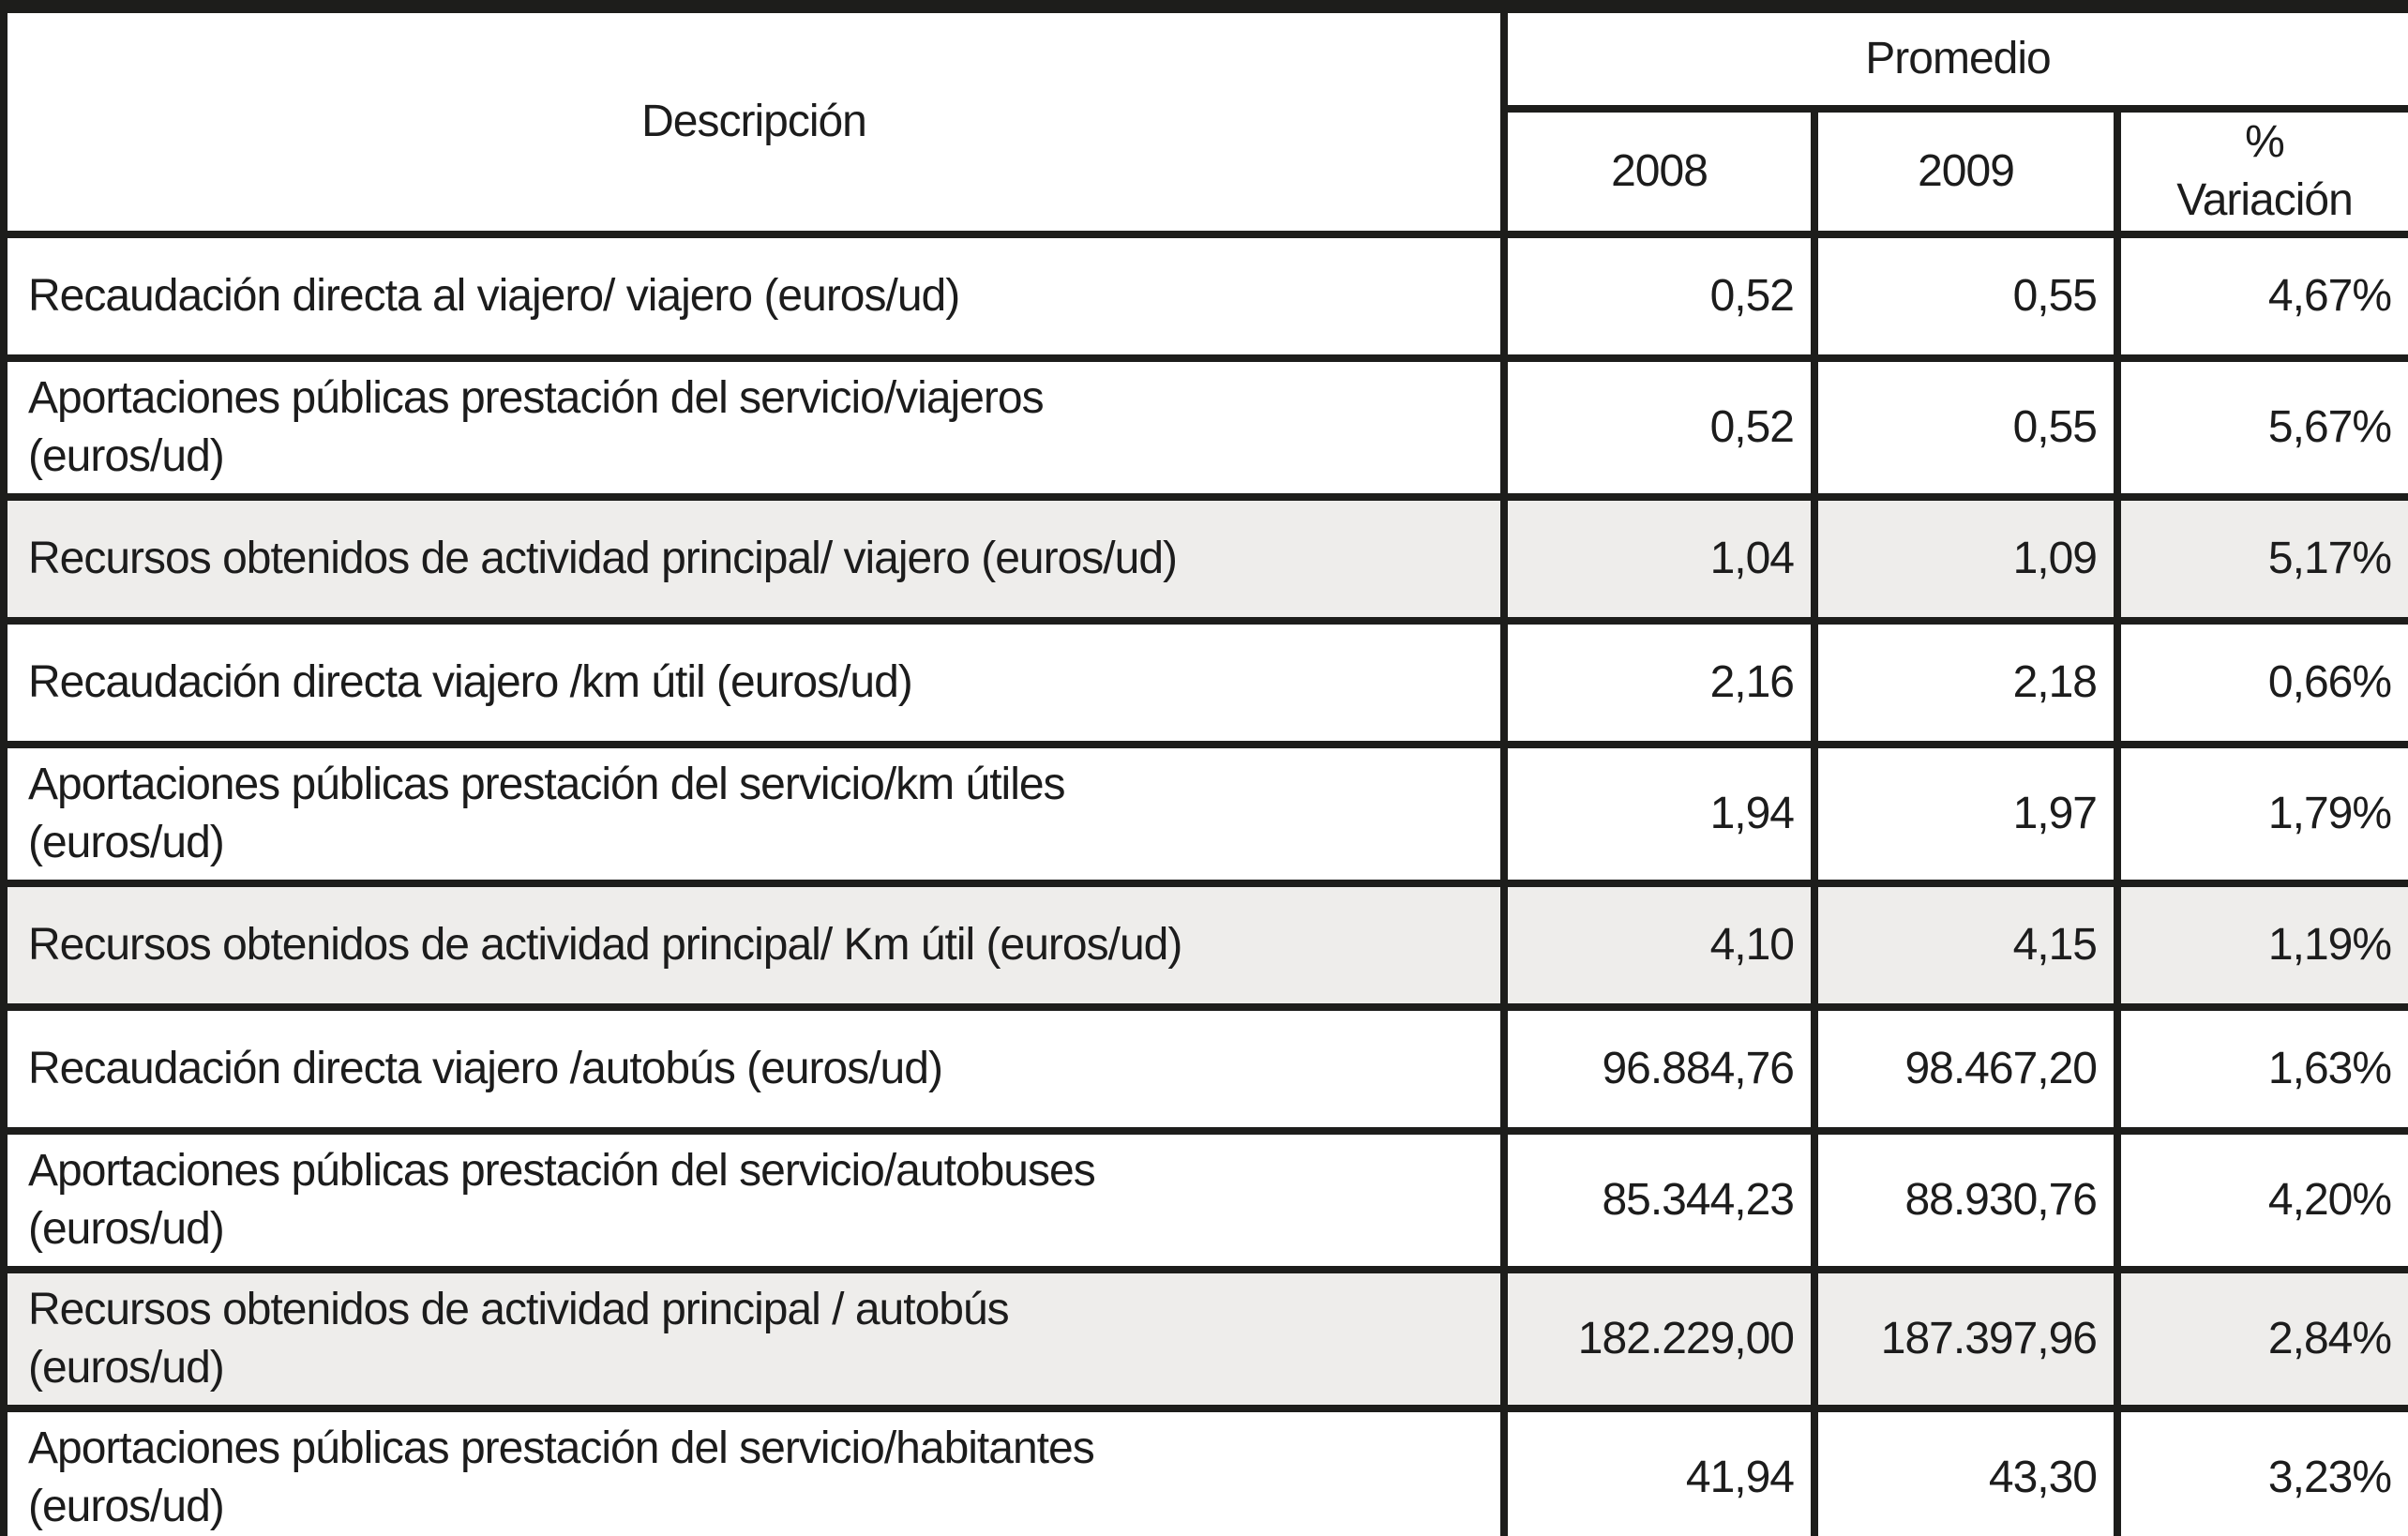  I want to click on value-2009: 1,09, so click(1966, 559).